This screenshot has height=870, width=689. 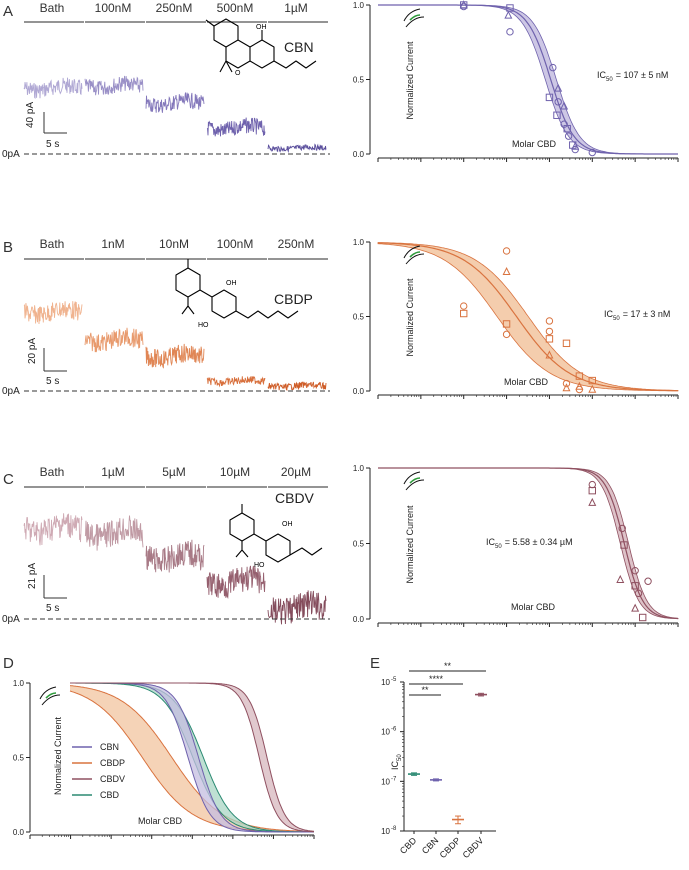 I want to click on scale-current-label-b: 20 pA, so click(x=32, y=351).